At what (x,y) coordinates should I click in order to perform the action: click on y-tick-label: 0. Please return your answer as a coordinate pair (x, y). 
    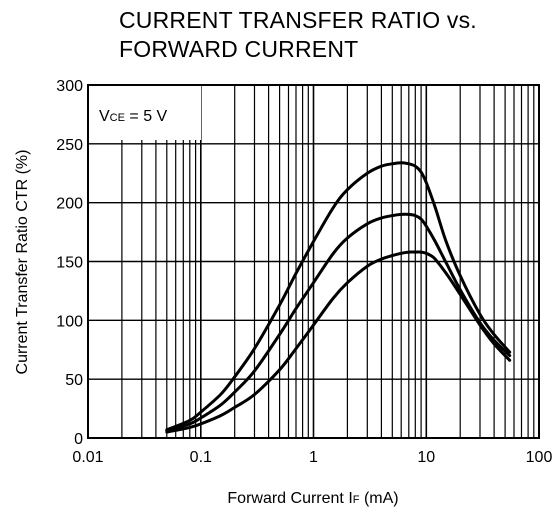
    Looking at the image, I should click on (78, 439).